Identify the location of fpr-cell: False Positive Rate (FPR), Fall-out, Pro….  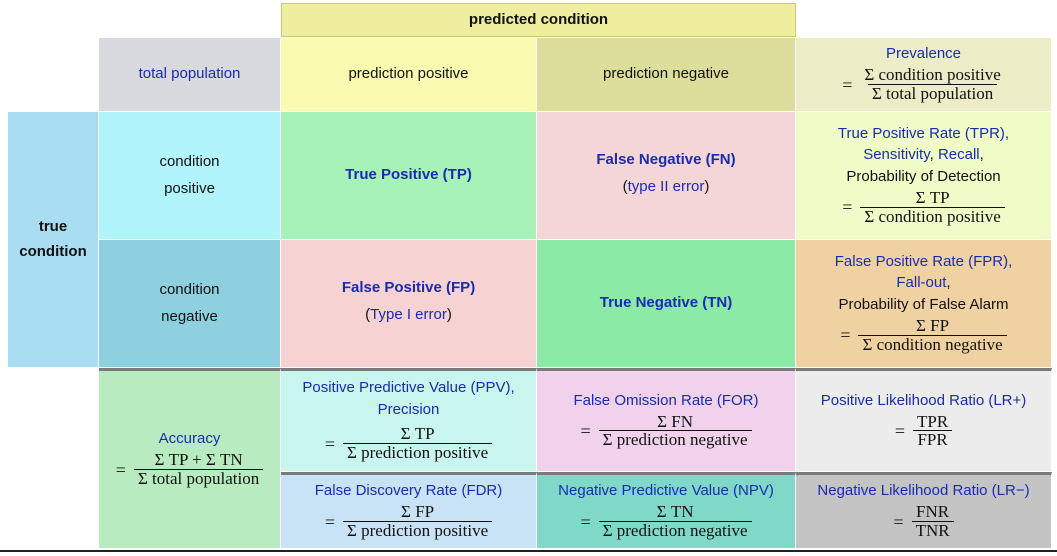
(924, 304).